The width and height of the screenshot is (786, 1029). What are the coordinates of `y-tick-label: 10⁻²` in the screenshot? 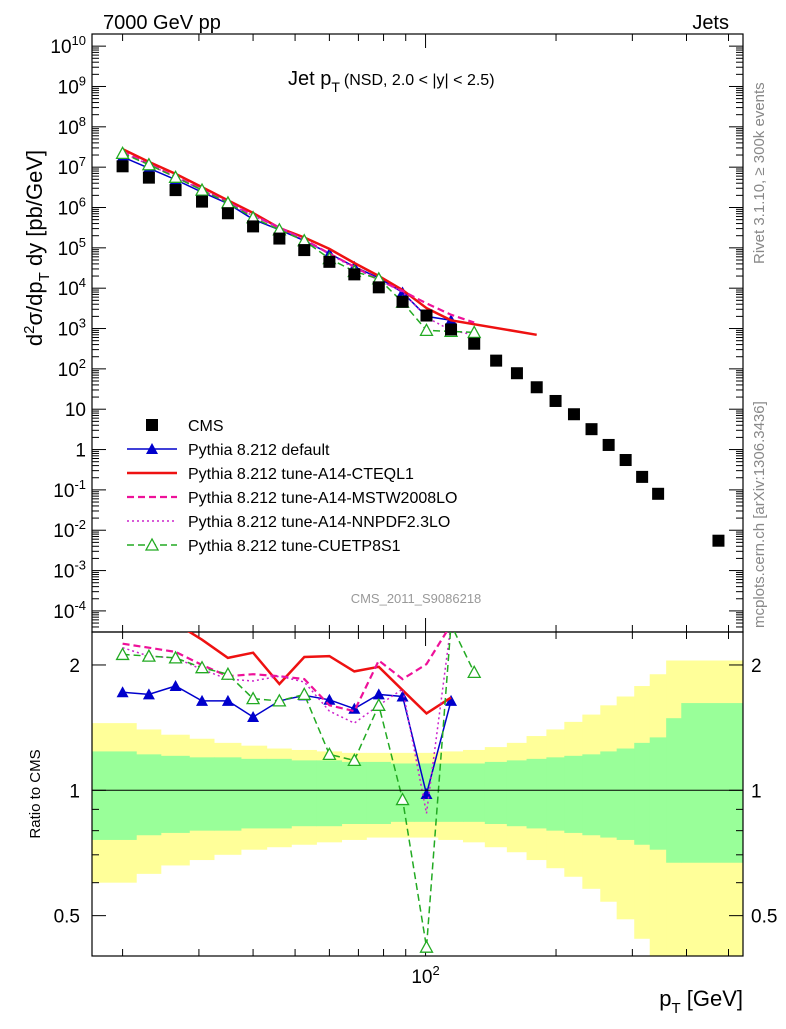 It's located at (69, 529).